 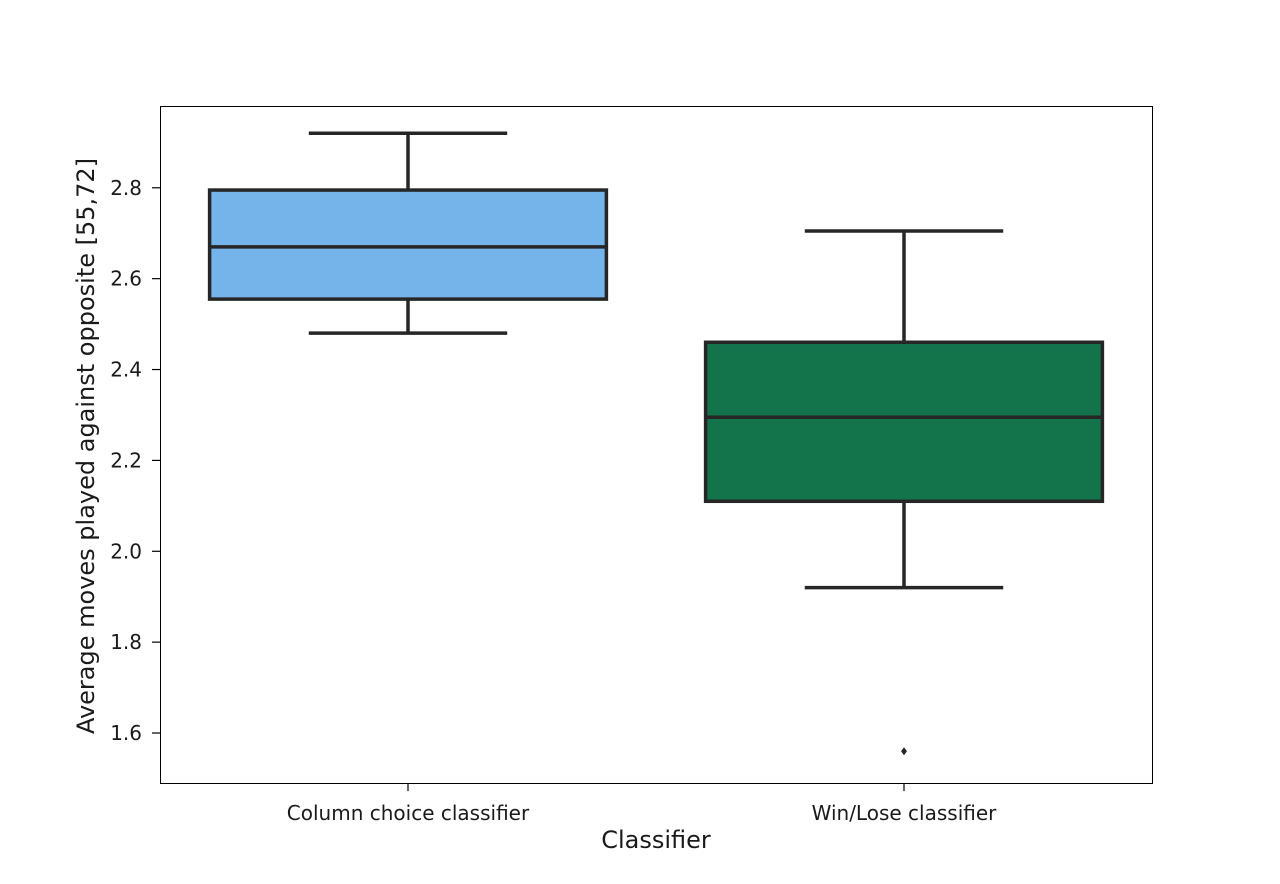 I want to click on y-tick-label: 2.4, so click(x=126, y=370).